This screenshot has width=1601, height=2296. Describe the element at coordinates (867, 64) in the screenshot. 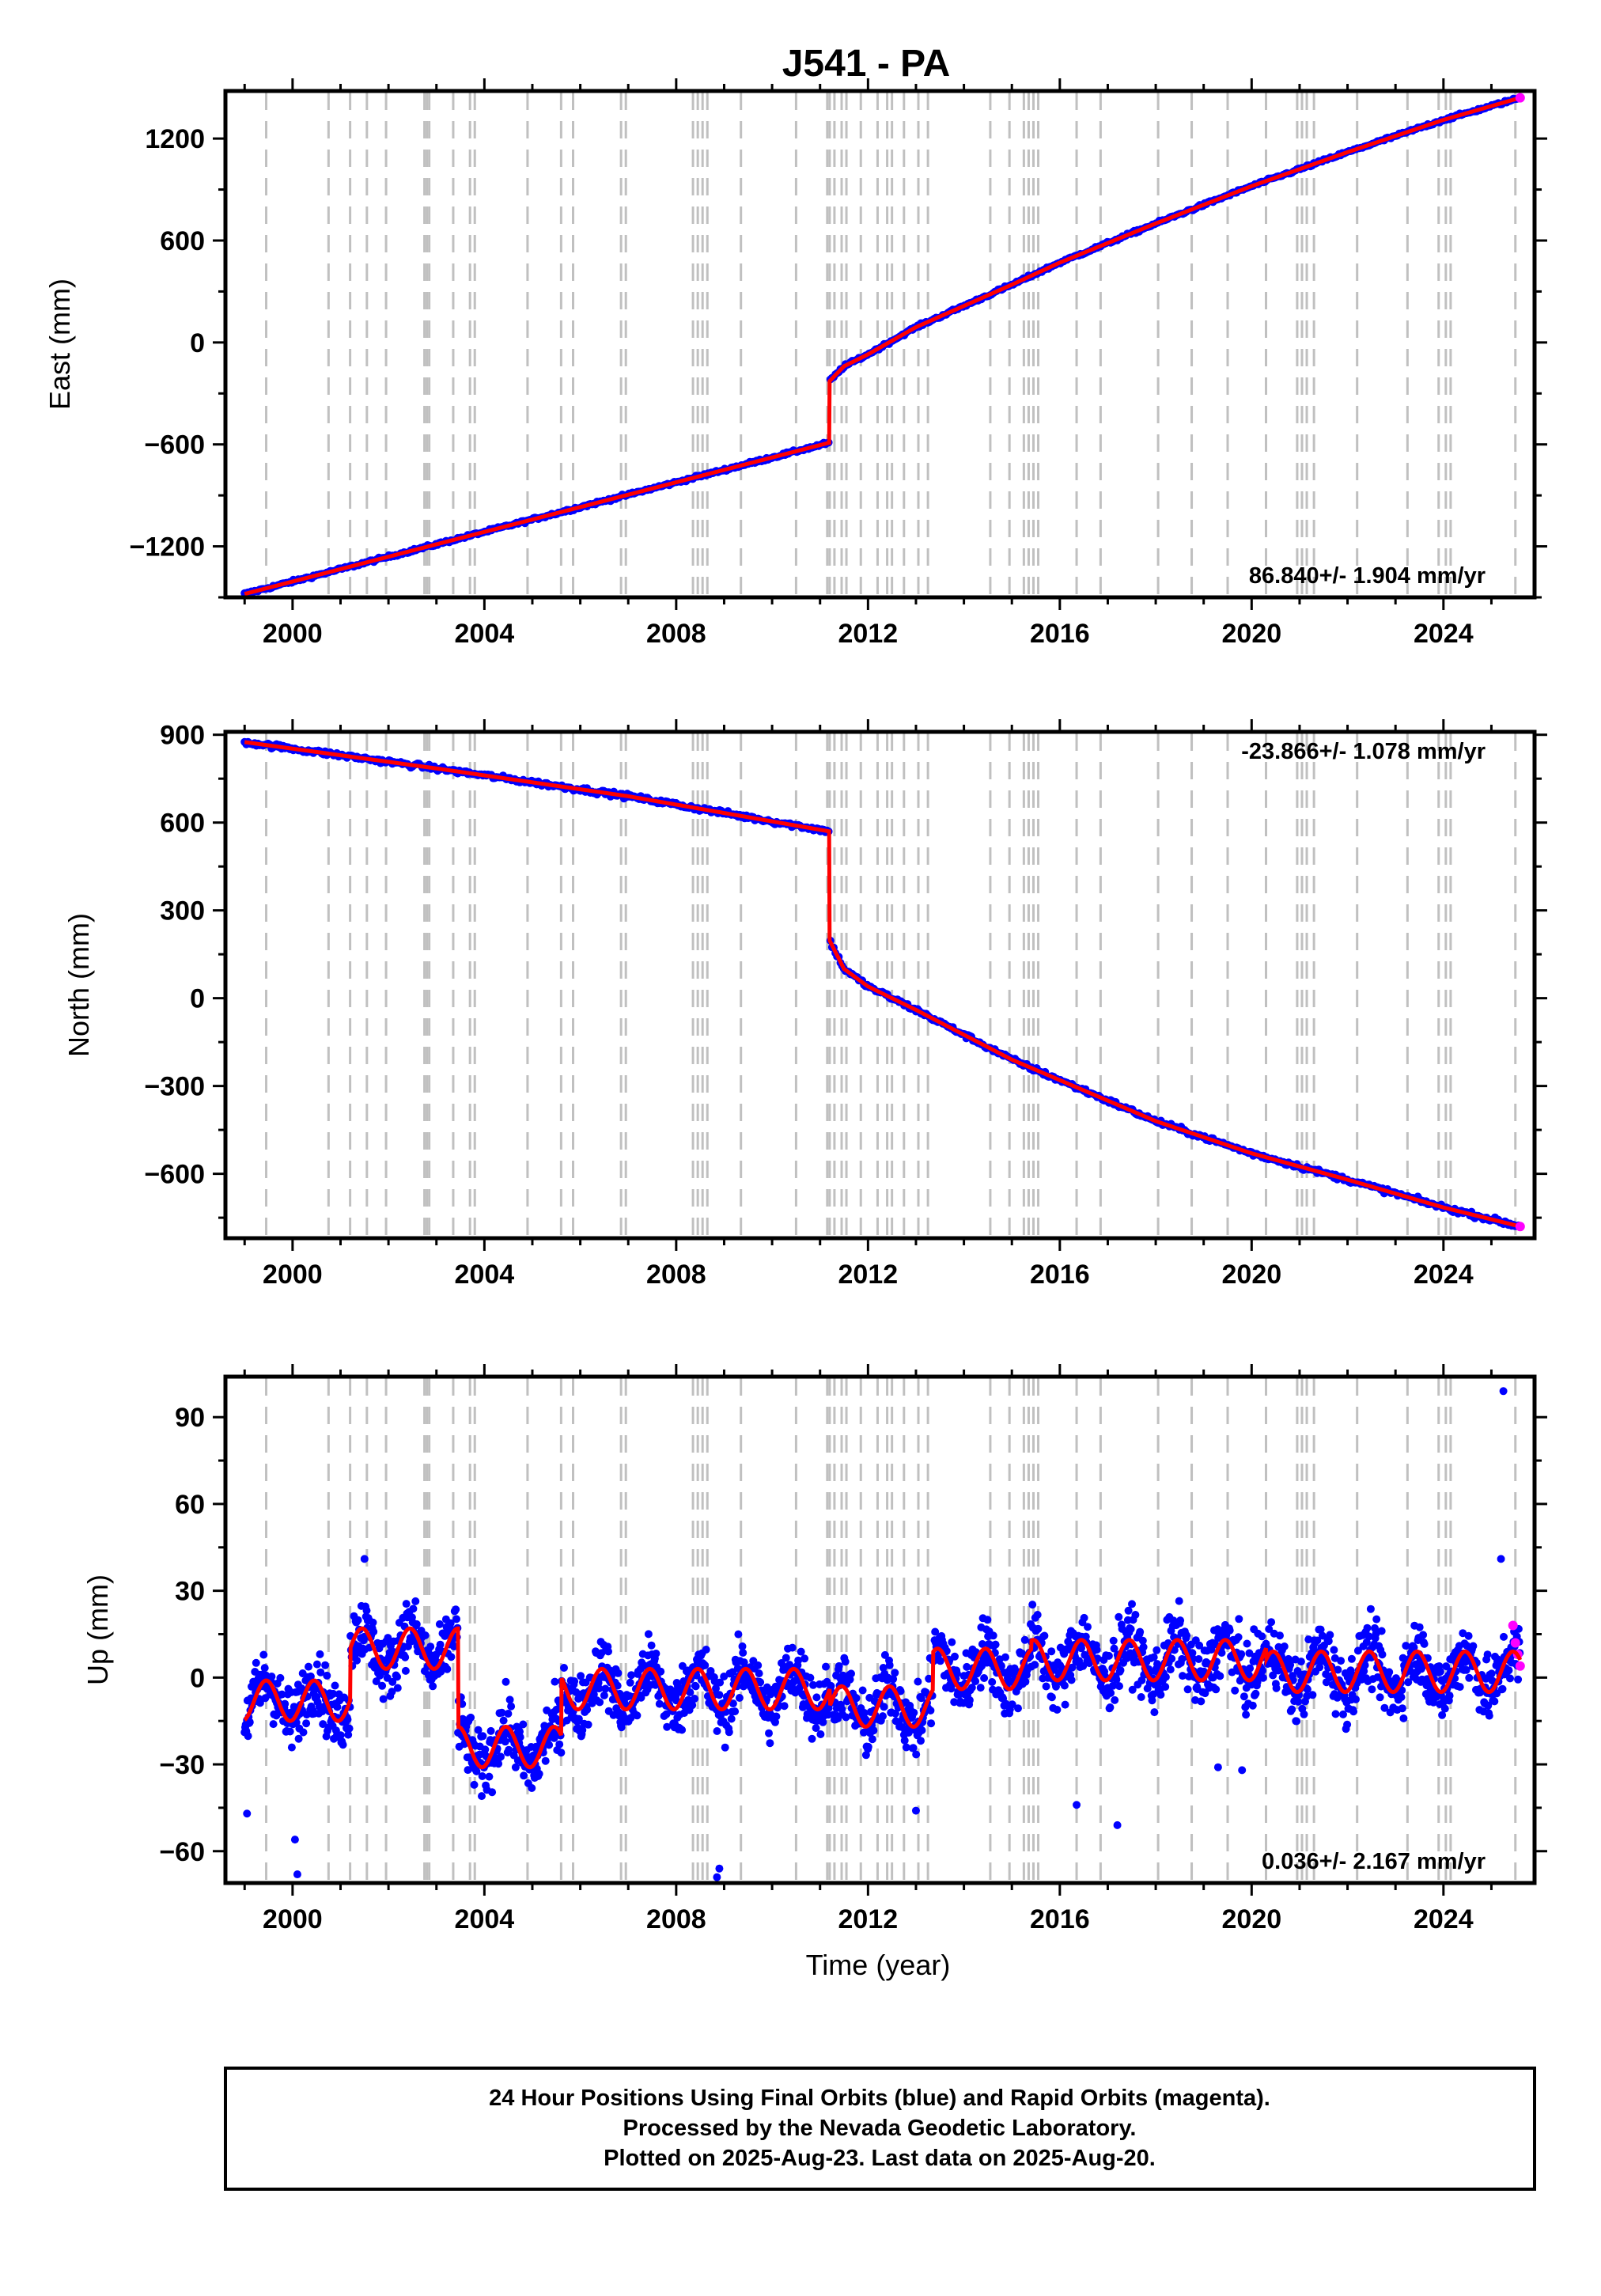

I see `chart-title: J541 - PA` at that location.